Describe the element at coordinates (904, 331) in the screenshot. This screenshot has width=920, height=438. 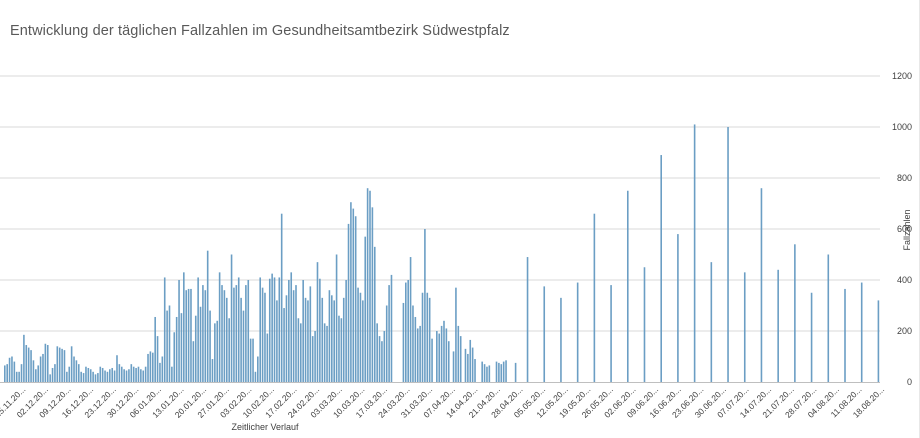
I see `y-tick-label: 200` at that location.